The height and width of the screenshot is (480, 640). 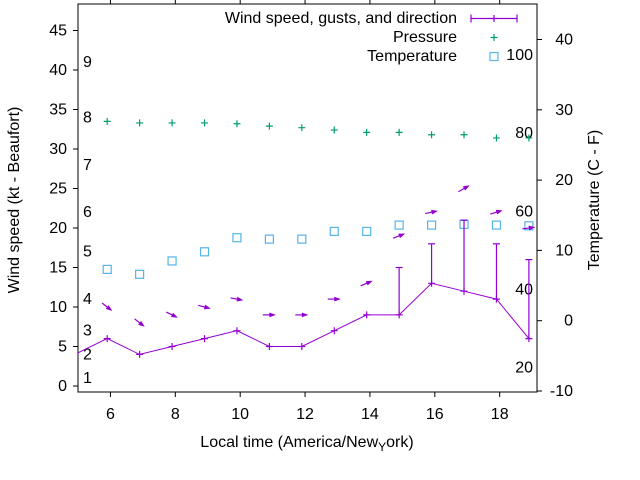 What do you see at coordinates (494, 18) in the screenshot?
I see `legend-sample-wind-marker` at bounding box center [494, 18].